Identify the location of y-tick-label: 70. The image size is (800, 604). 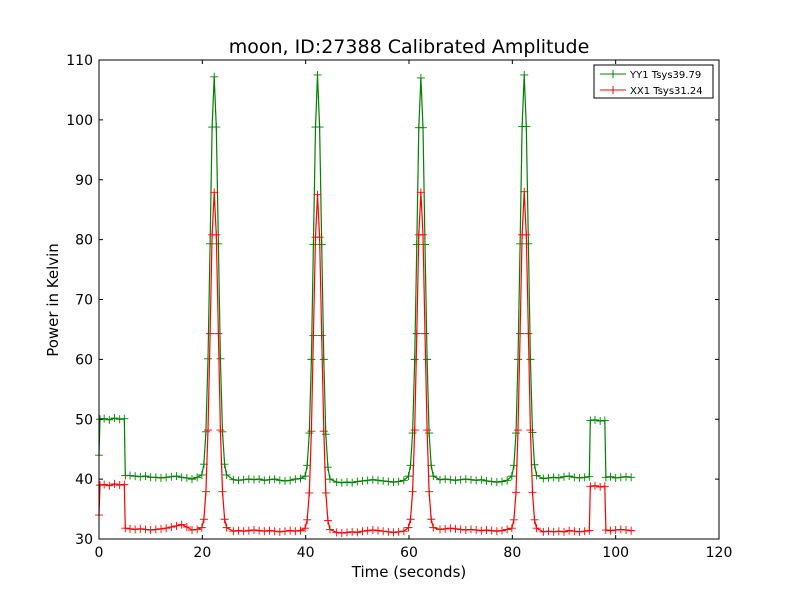
(84, 301).